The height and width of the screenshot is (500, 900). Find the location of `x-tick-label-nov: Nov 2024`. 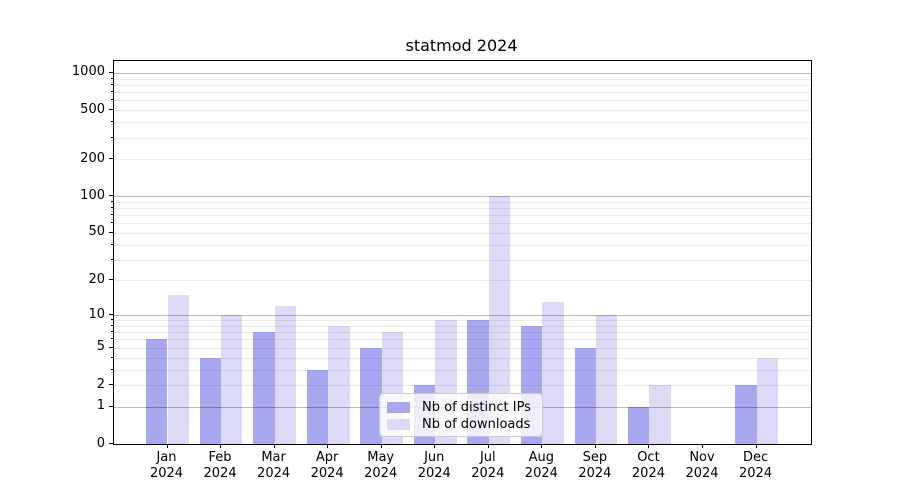

x-tick-label-nov: Nov 2024 is located at coordinates (702, 465).